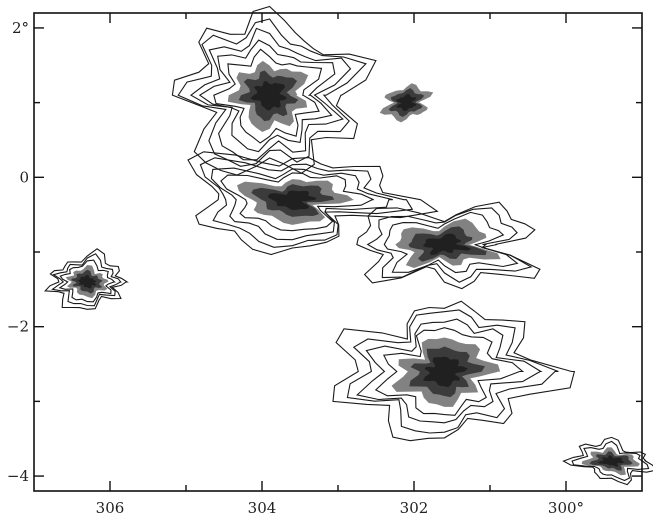 This screenshot has width=653, height=530. I want to click on x-tick-label: 304, so click(262, 508).